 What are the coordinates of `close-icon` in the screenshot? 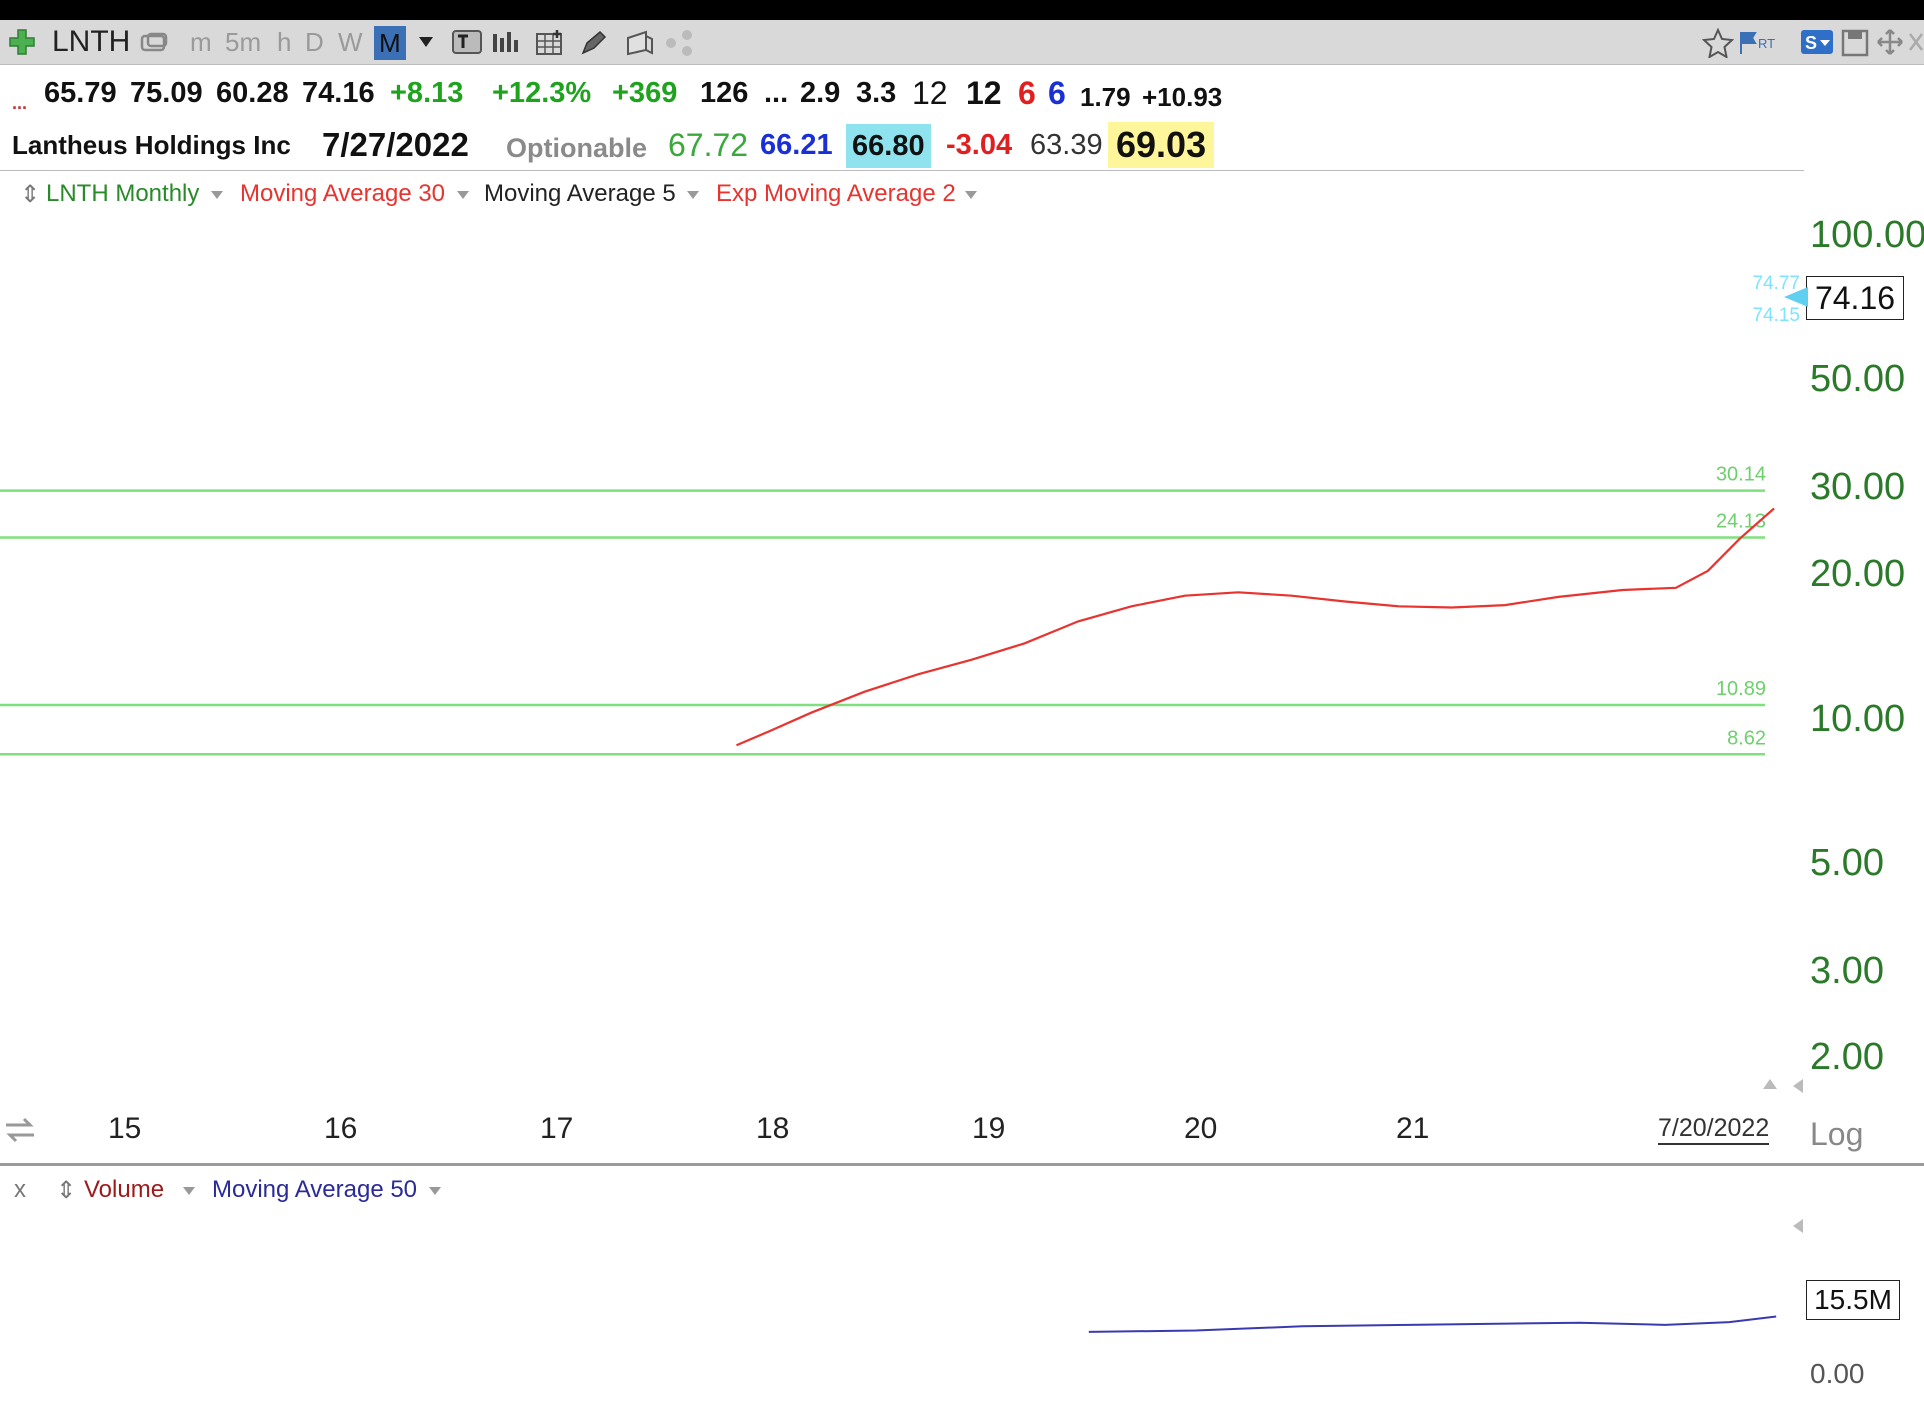 It's located at (1916, 42).